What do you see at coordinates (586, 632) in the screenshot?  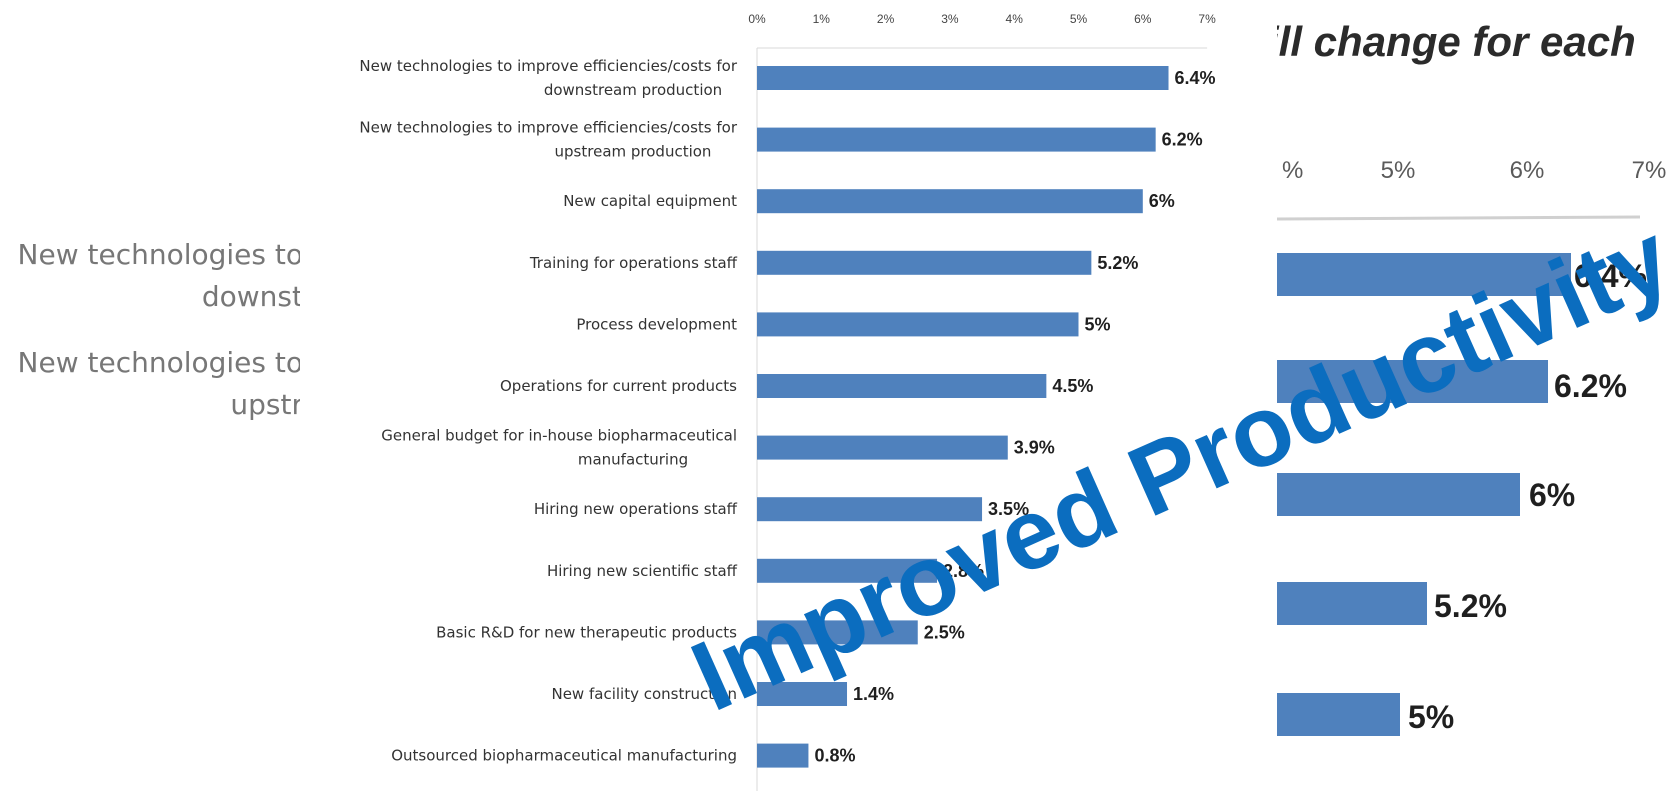 I see `category-label: Basic R&D for new therapeutic products` at bounding box center [586, 632].